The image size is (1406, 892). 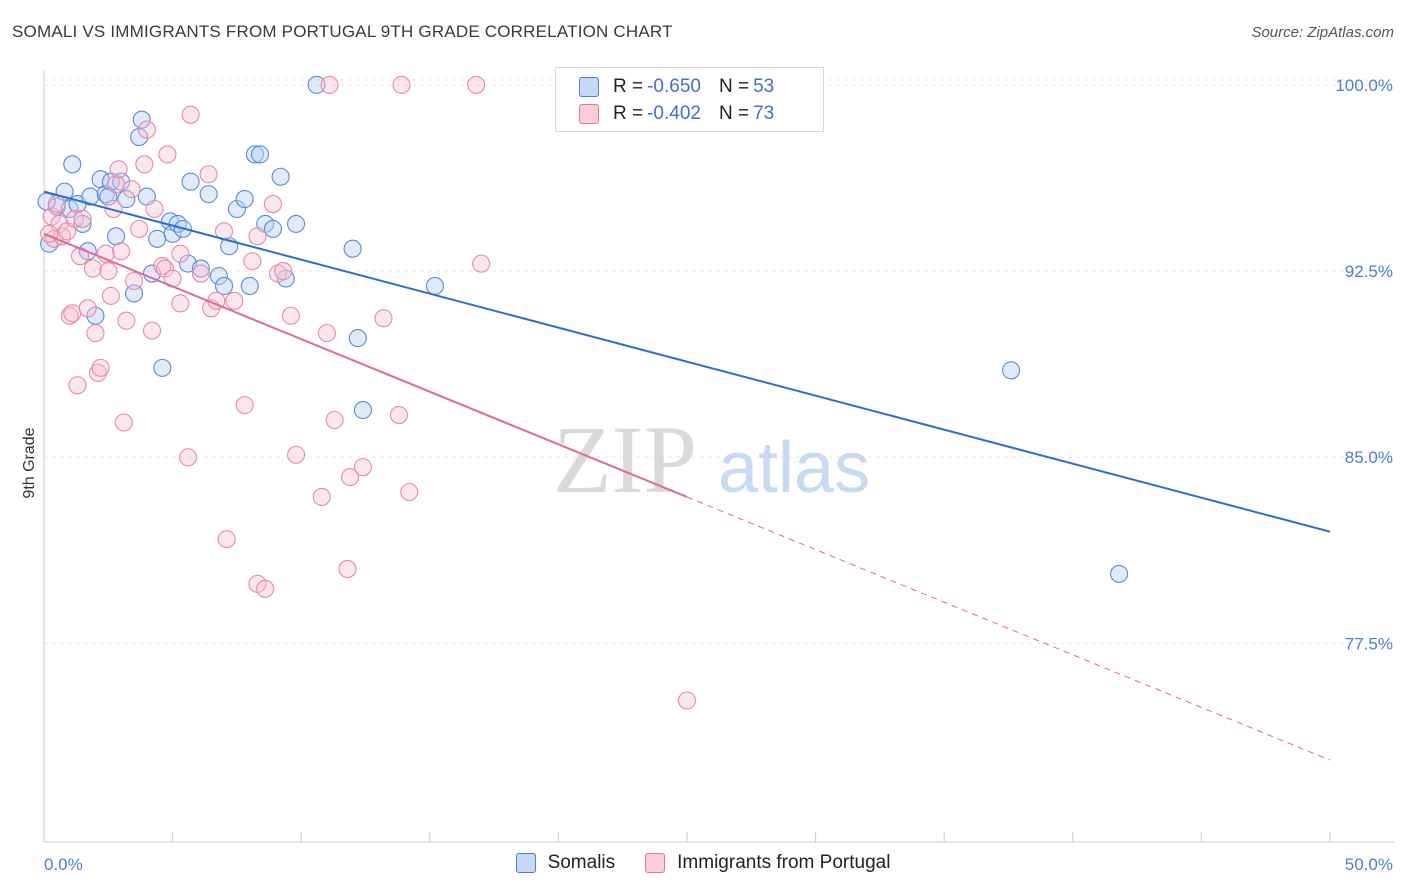 I want to click on x-tick-label: 0.0%, so click(x=63, y=864).